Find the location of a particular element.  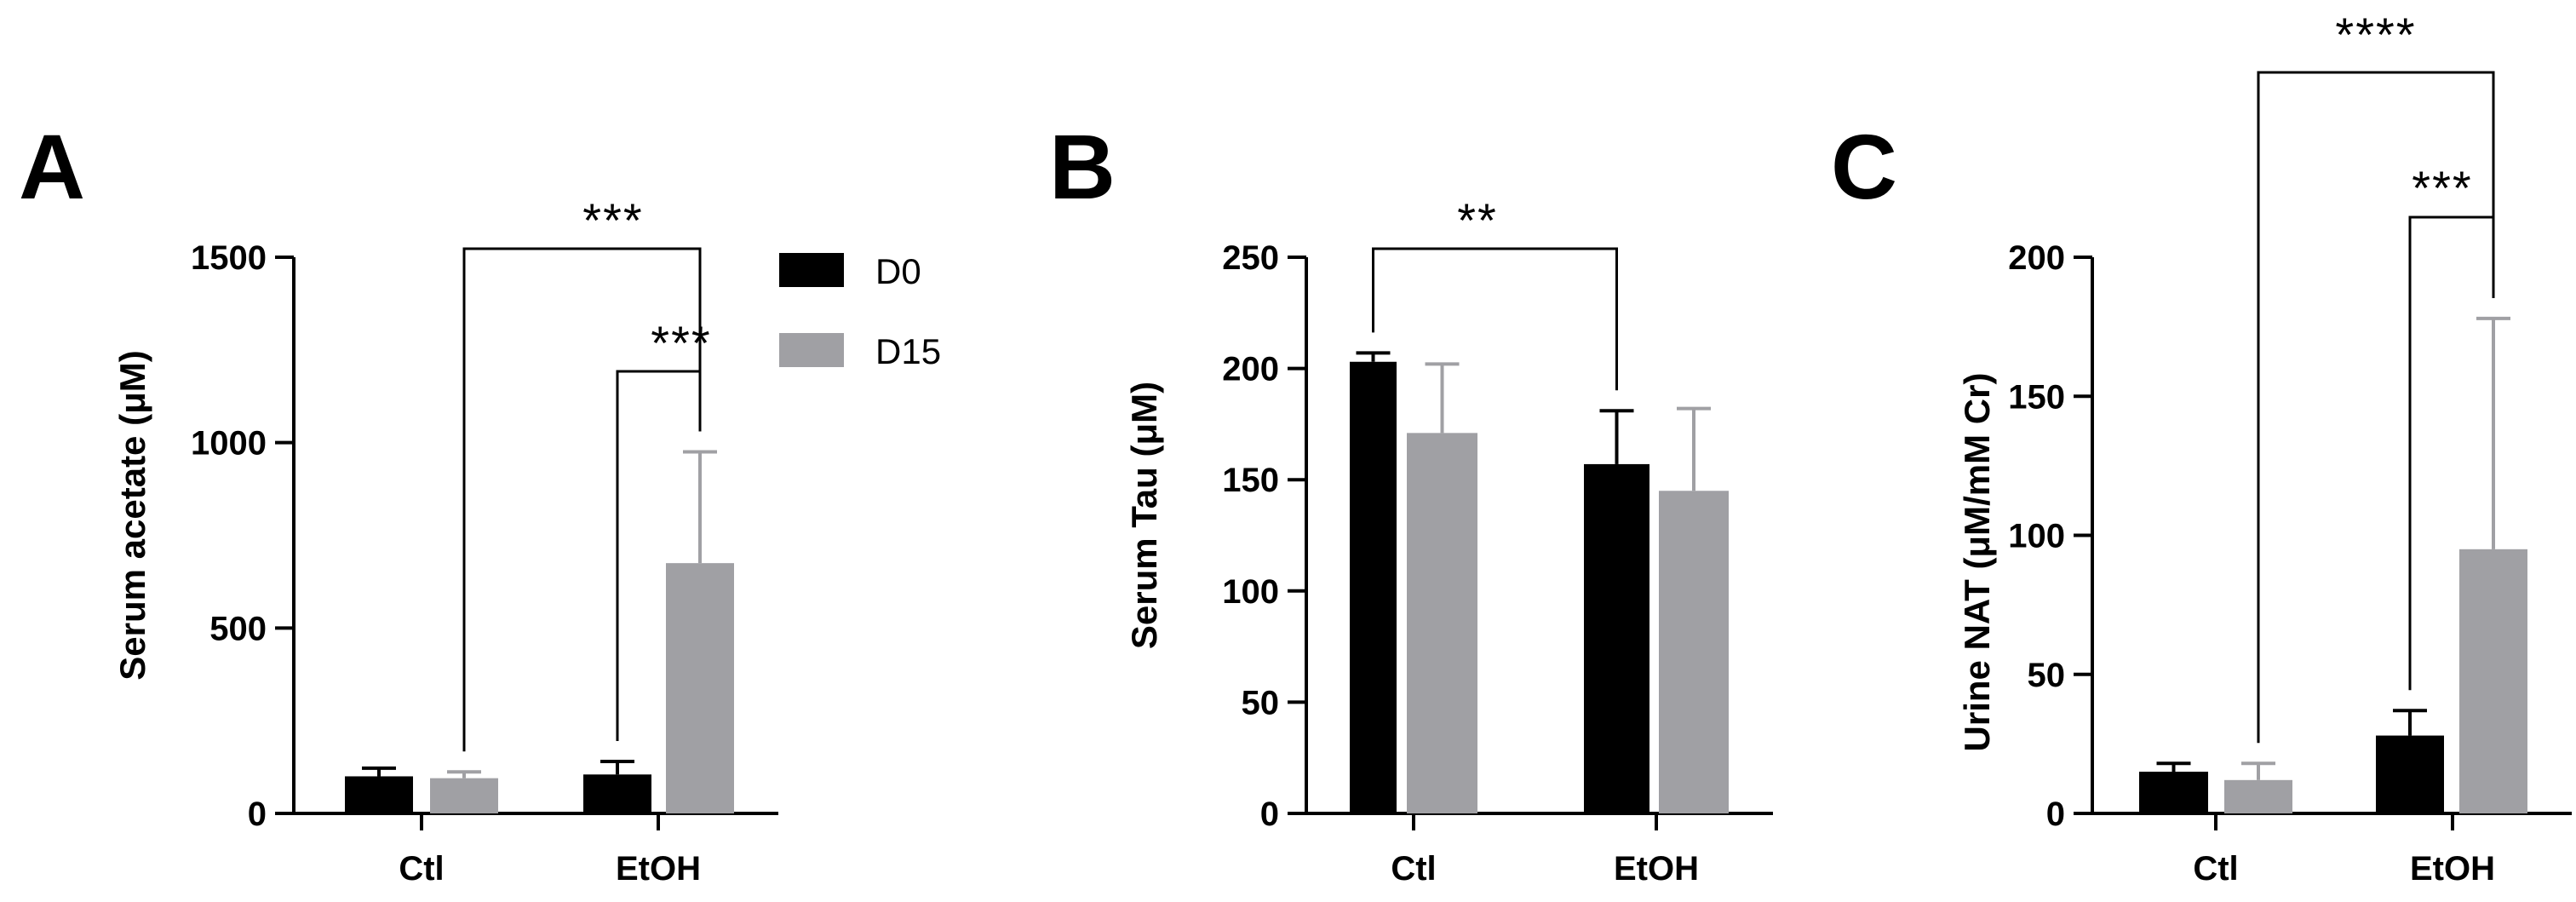

panel-b-bar-d0-ctl is located at coordinates (1373, 587).